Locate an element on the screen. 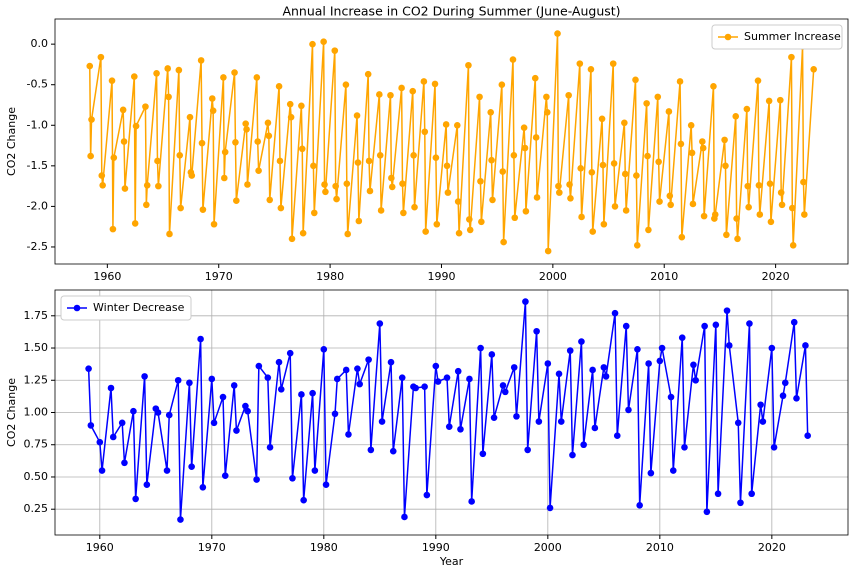 This screenshot has height=568, width=856. y-tick-label: -0.5 is located at coordinates (37, 84).